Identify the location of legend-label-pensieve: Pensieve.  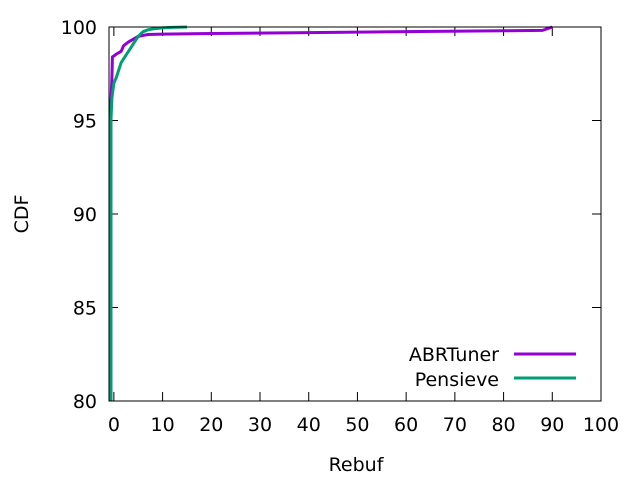
(457, 380).